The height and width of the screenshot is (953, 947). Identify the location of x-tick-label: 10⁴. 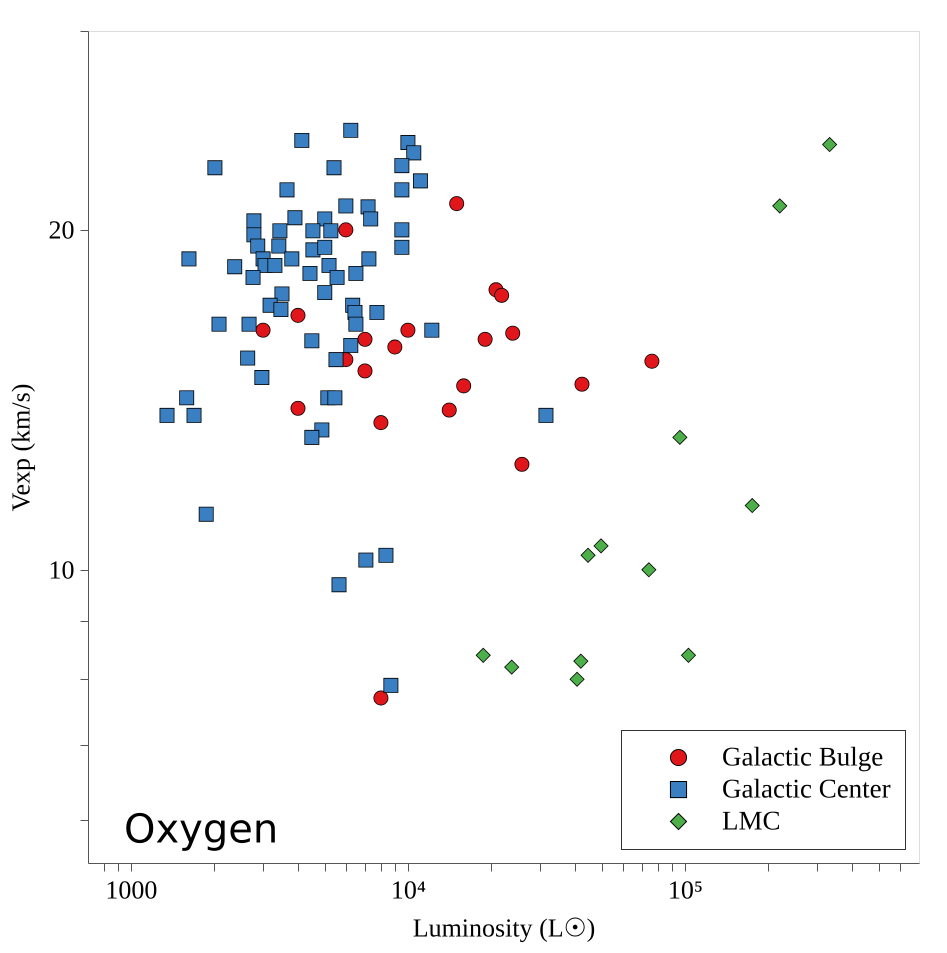
(408, 890).